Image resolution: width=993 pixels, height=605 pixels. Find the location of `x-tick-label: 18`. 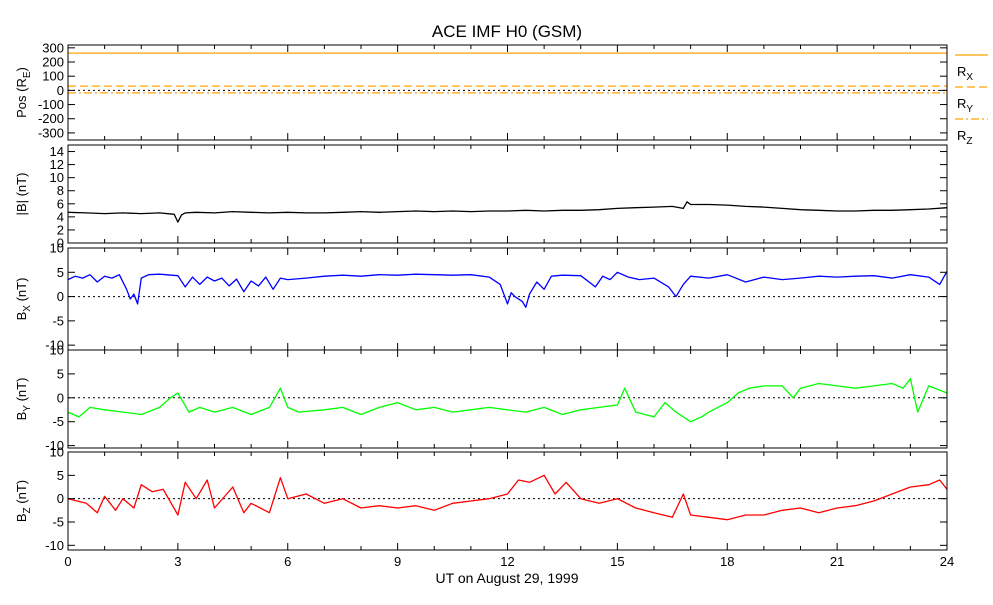

x-tick-label: 18 is located at coordinates (727, 561).